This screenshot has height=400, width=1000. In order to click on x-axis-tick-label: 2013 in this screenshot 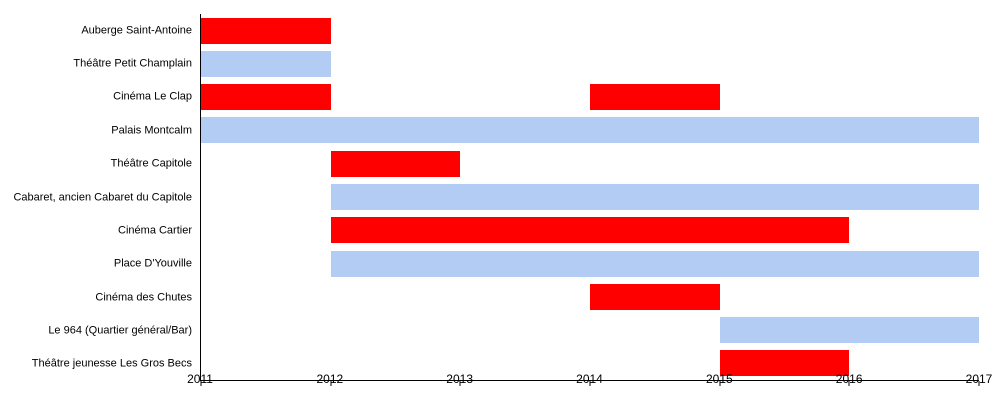, I will do `click(460, 379)`.